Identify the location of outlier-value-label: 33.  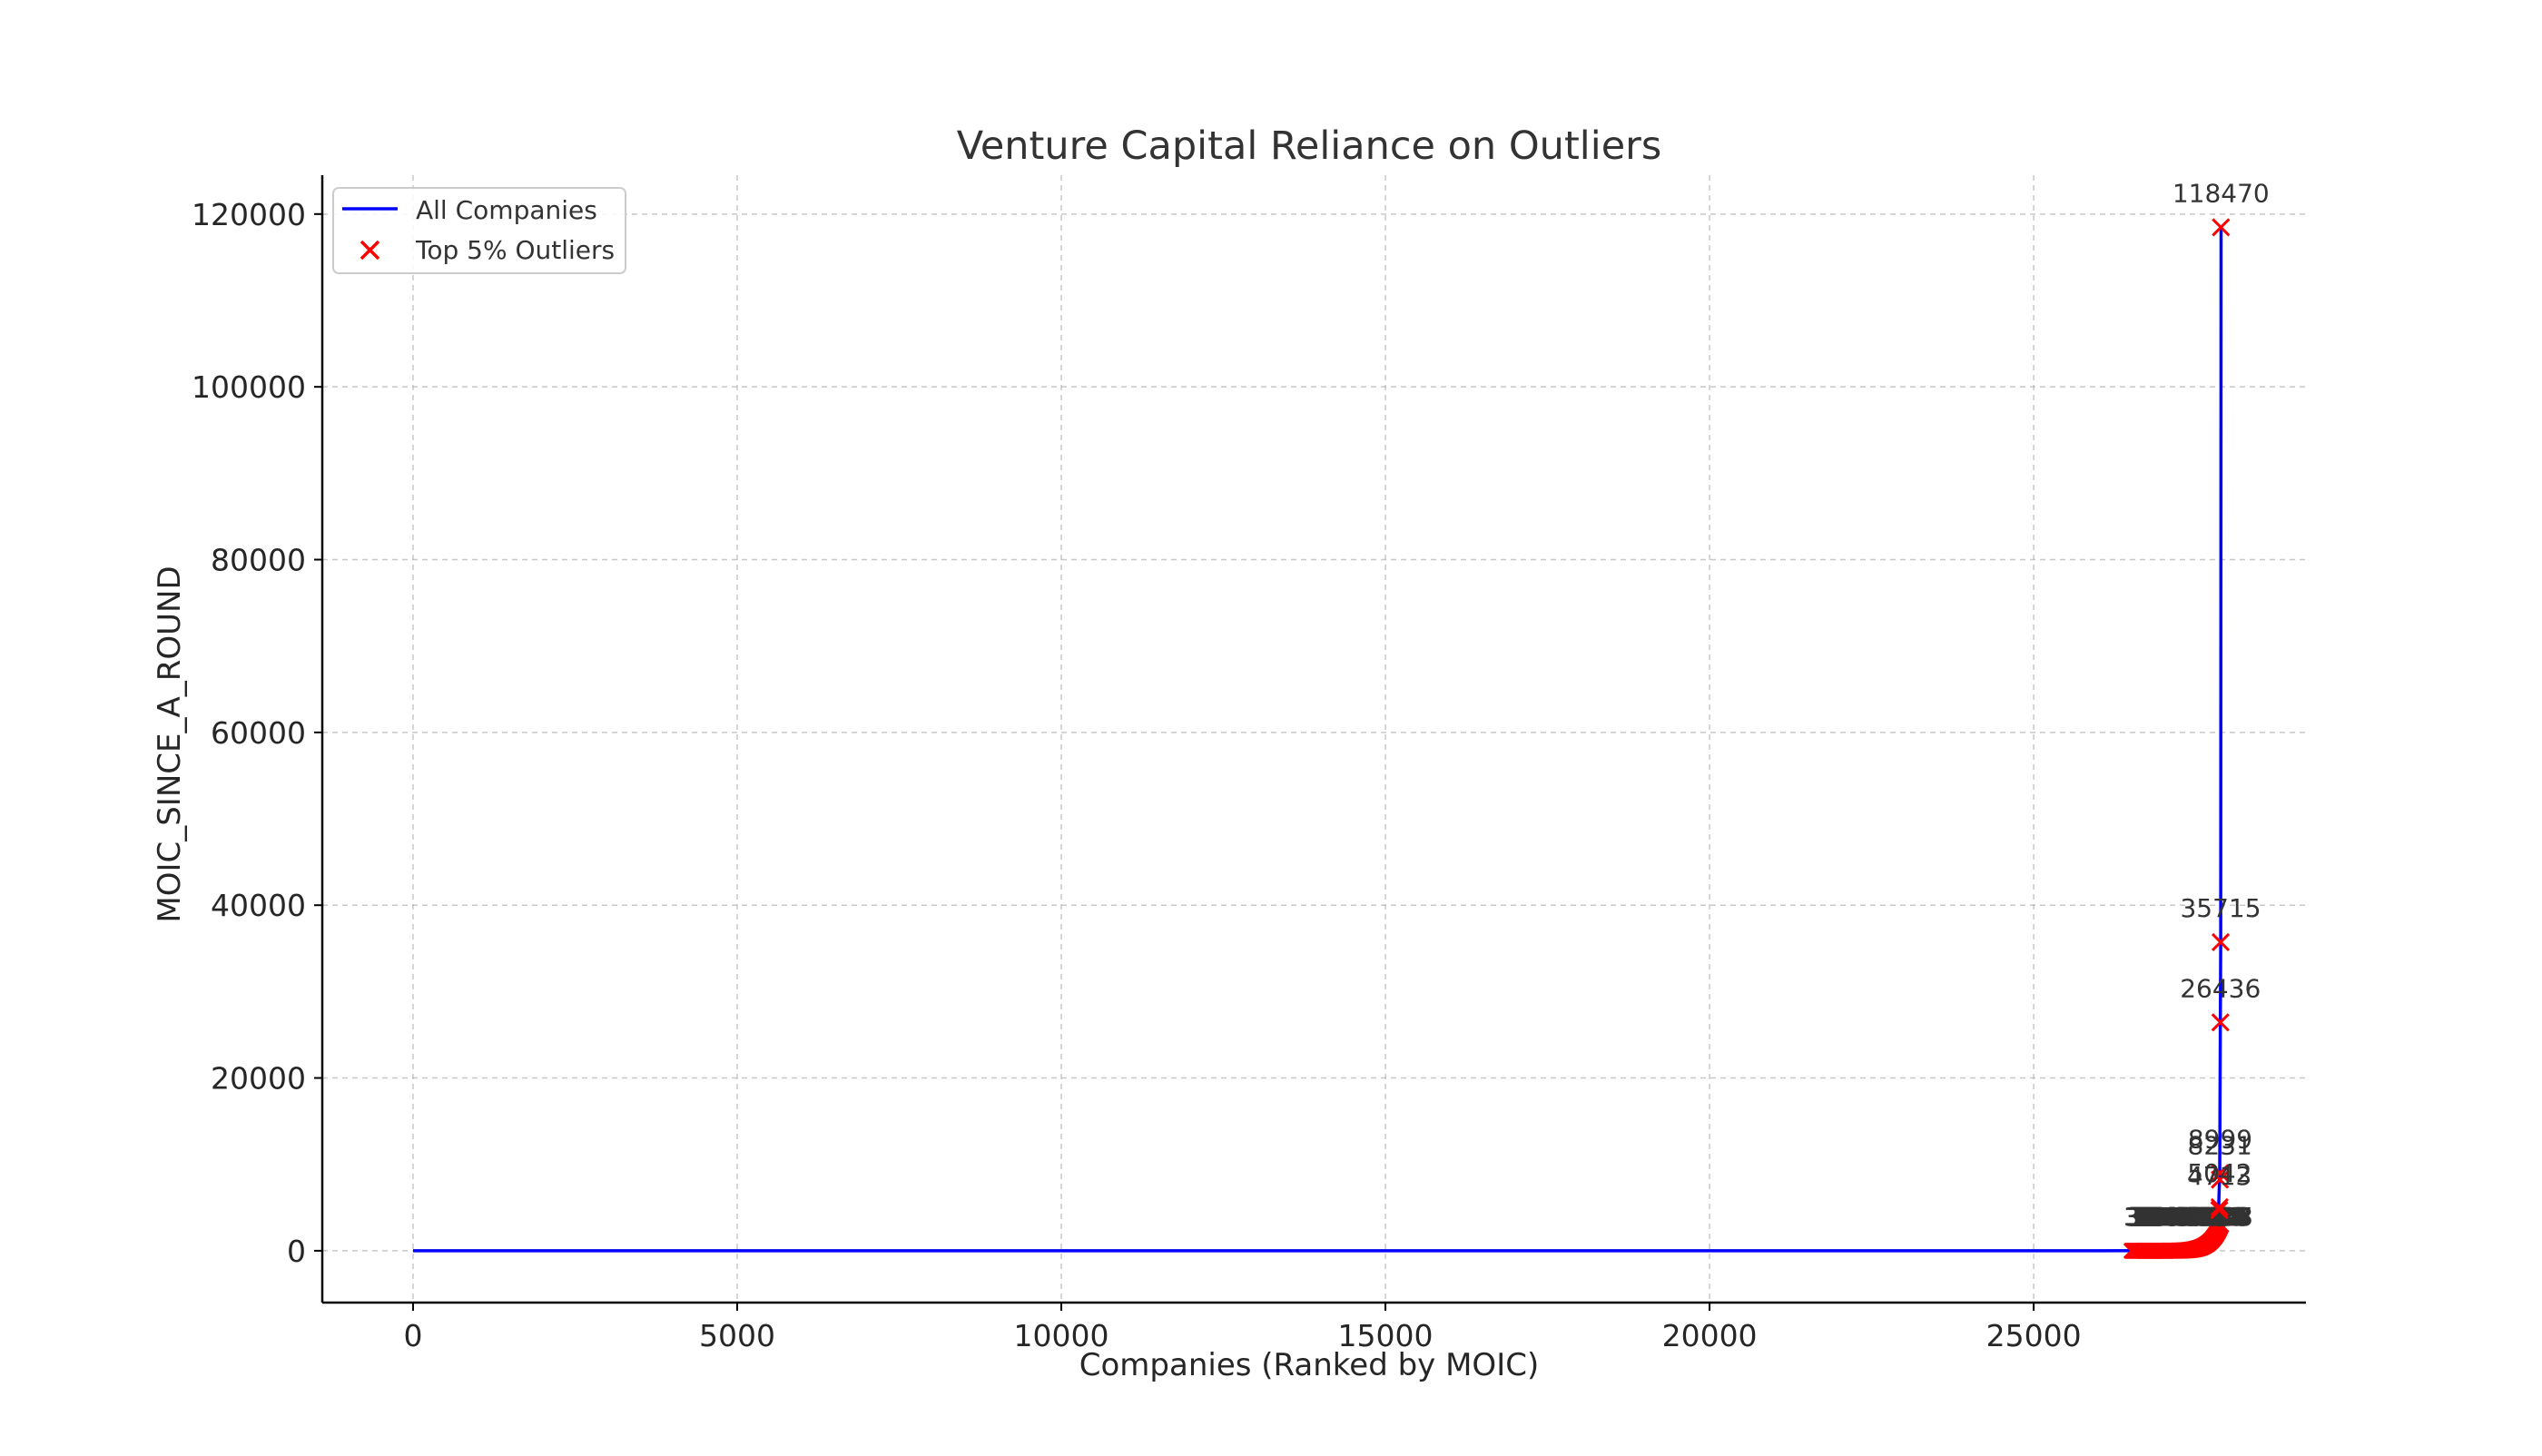
(2182, 1217).